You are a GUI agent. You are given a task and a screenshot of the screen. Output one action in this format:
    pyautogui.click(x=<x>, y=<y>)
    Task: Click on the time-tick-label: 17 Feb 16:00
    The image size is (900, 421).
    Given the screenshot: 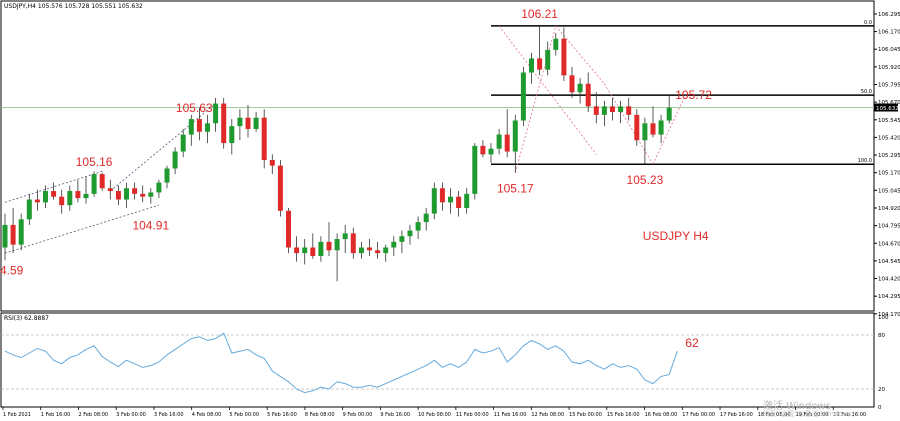 What is the action you would take?
    pyautogui.click(x=736, y=415)
    